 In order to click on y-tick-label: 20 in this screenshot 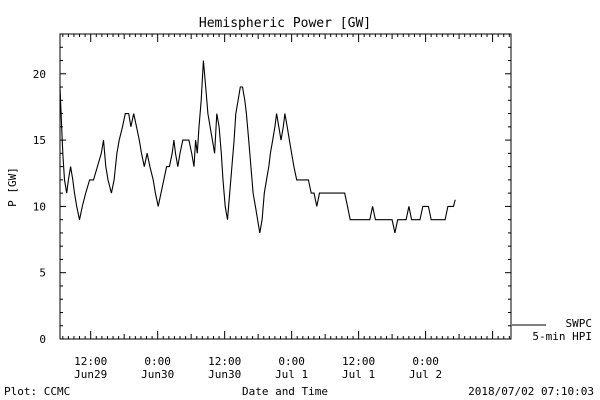, I will do `click(39, 74)`.